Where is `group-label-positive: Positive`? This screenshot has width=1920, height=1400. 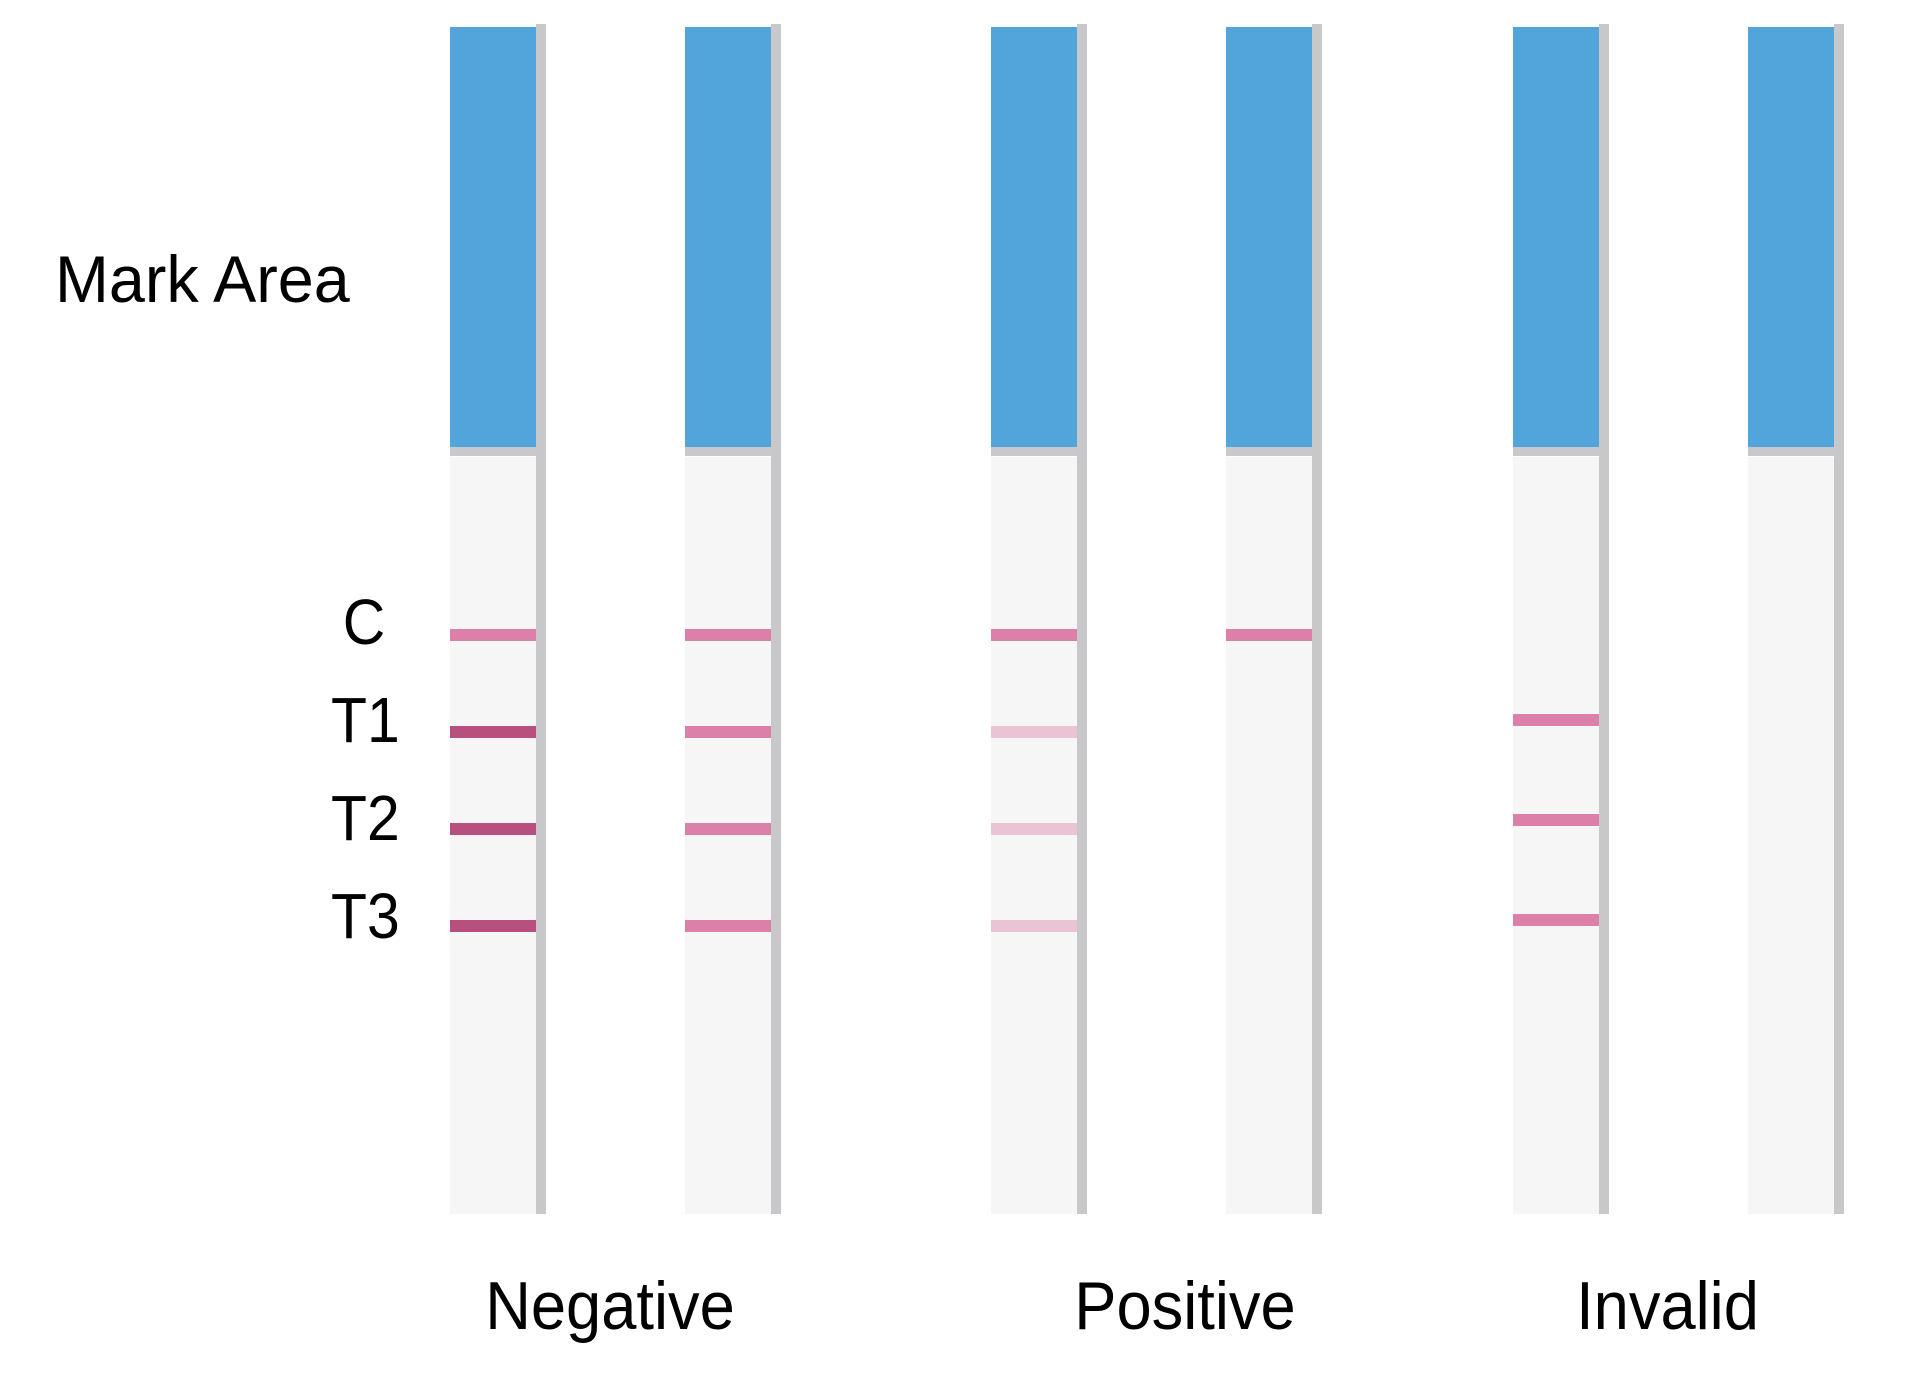 group-label-positive: Positive is located at coordinates (1185, 1306).